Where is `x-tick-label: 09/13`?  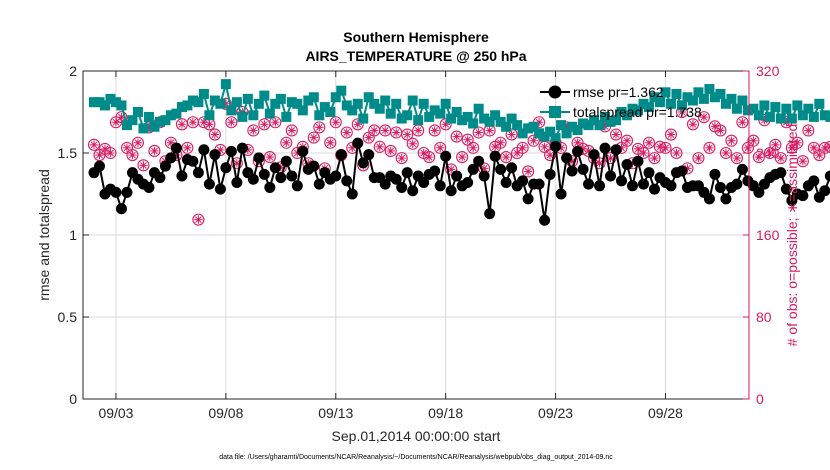
x-tick-label: 09/13 is located at coordinates (335, 413).